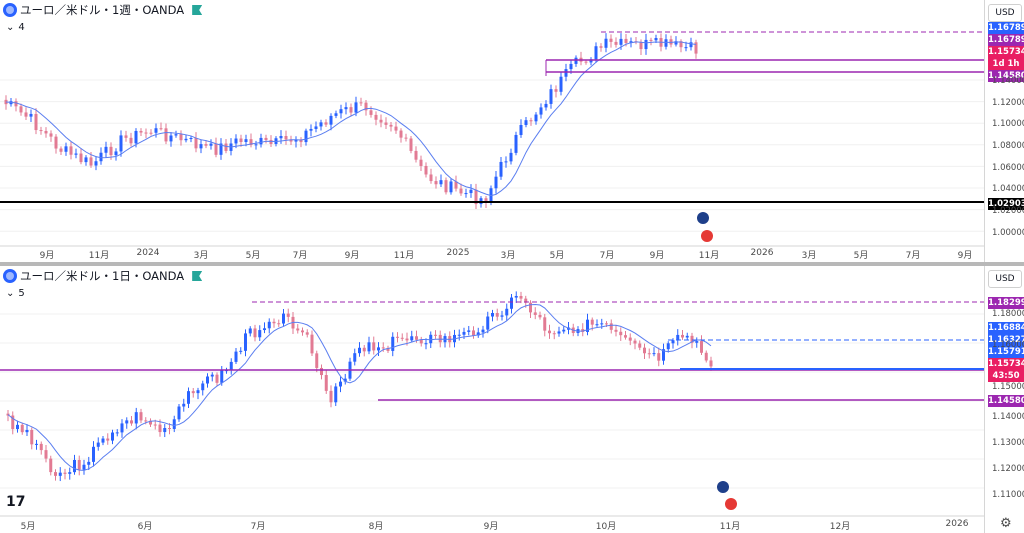 Image resolution: width=1024 pixels, height=533 pixels. I want to click on weekly-chart-title: ユーロ／米ドル・1週・OANDA, so click(102, 10).